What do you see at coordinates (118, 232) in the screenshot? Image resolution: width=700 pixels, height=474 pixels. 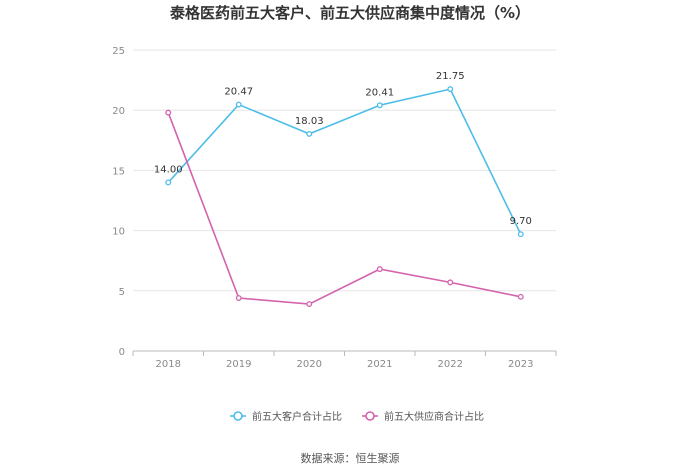 I see `y-tick-label: 10` at bounding box center [118, 232].